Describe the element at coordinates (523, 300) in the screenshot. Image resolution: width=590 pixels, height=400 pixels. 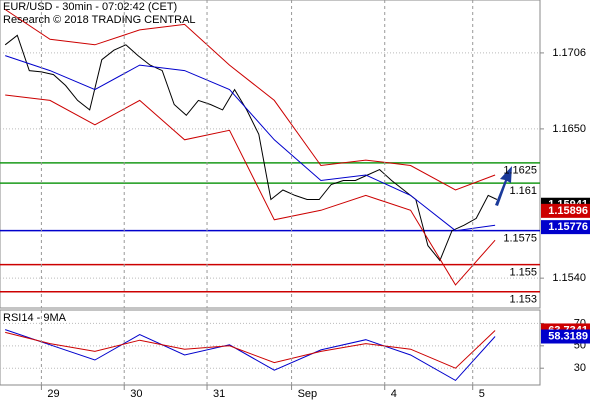
I see `level-label: 1.153` at that location.